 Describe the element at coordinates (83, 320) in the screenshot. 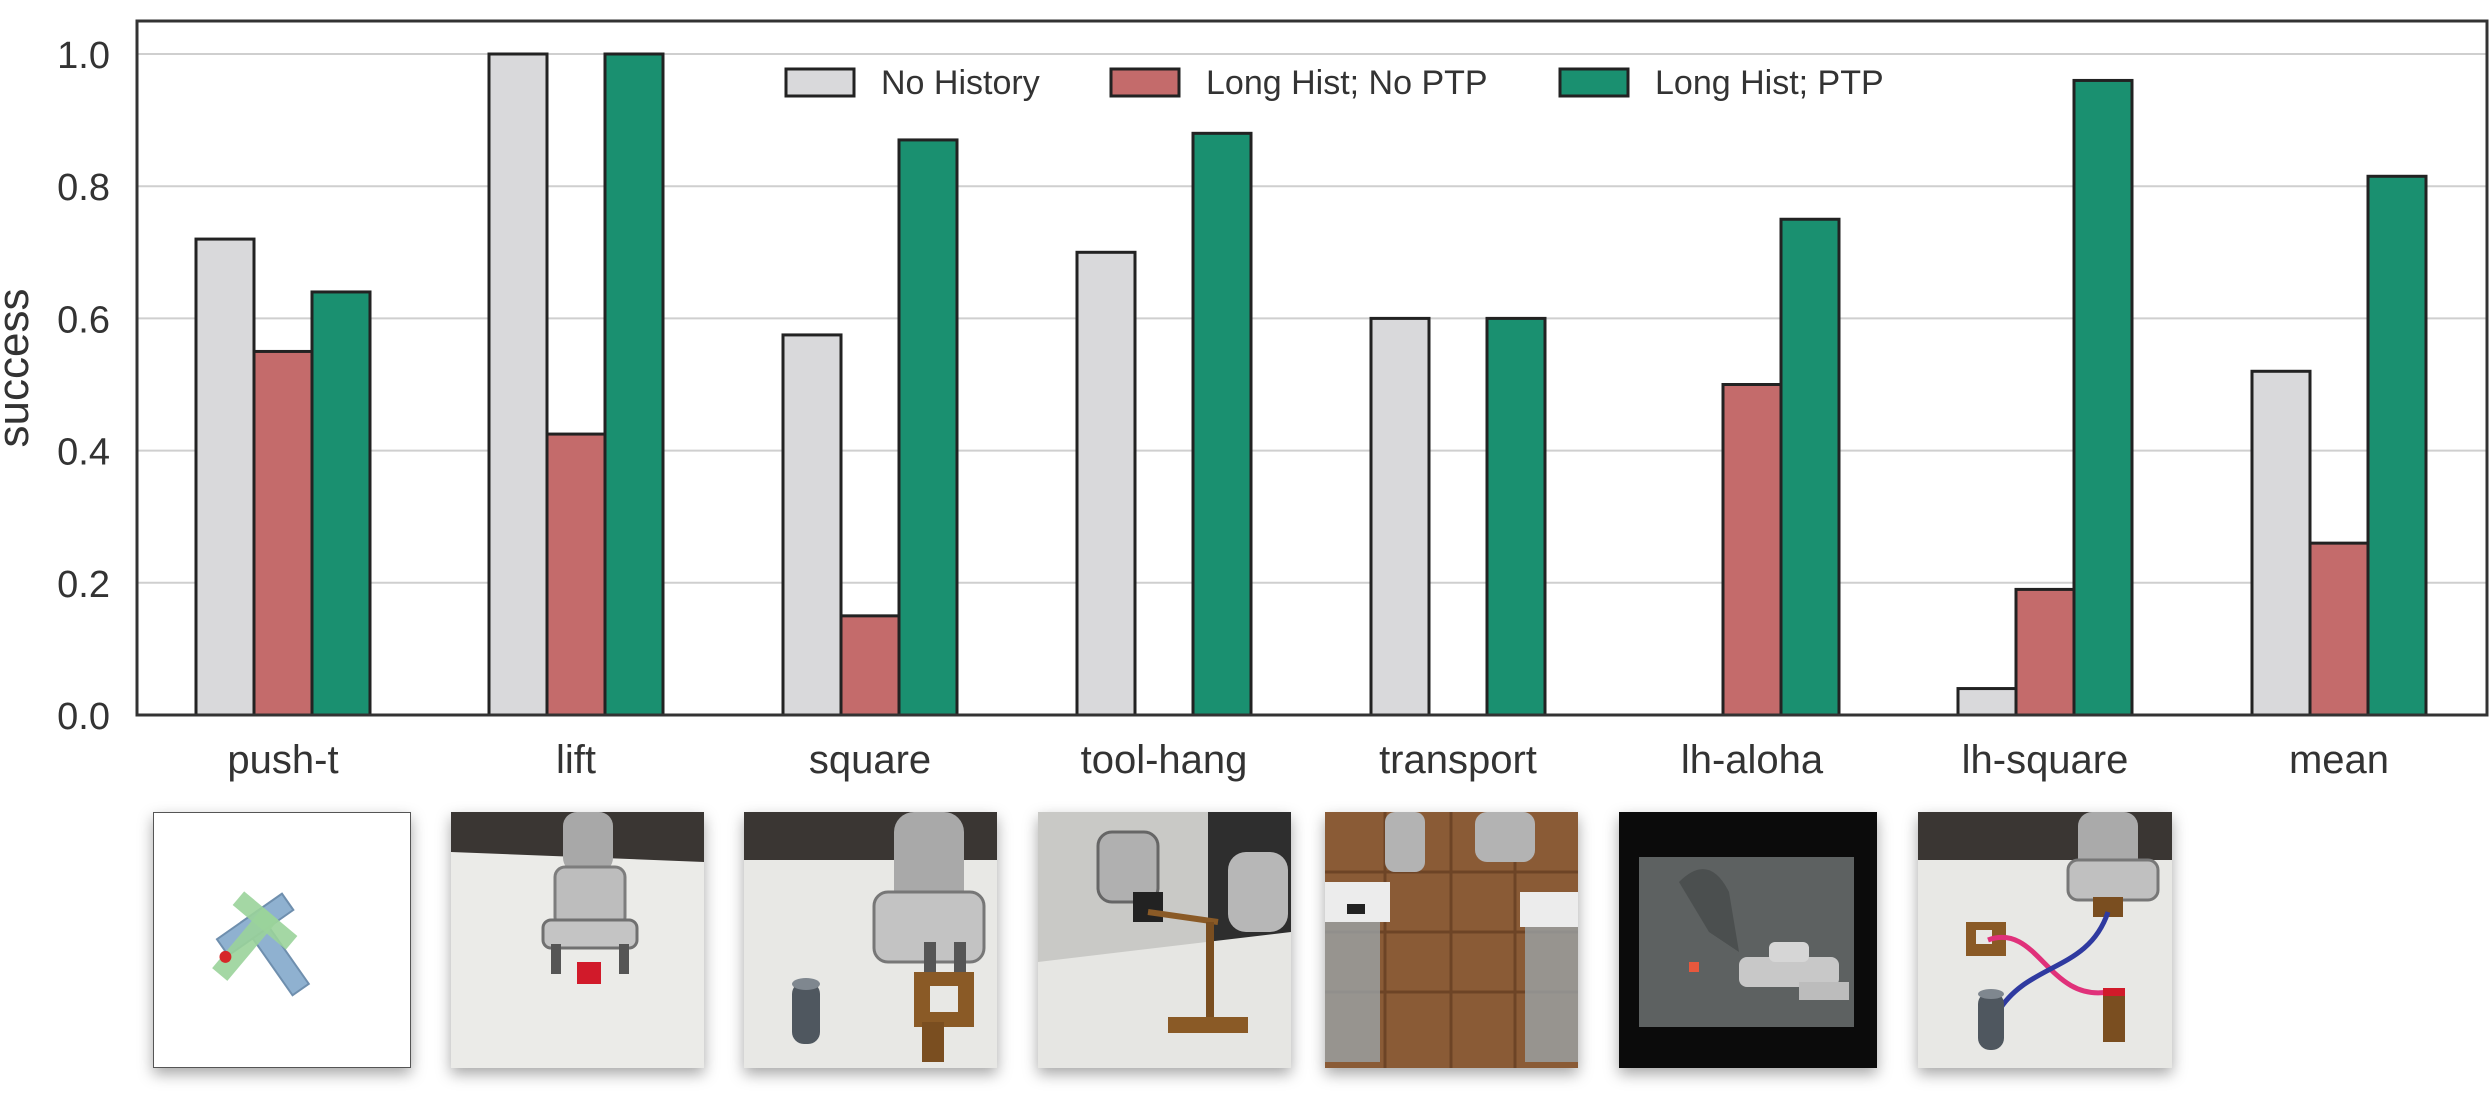

I see `y-tick-label: 0.6` at that location.